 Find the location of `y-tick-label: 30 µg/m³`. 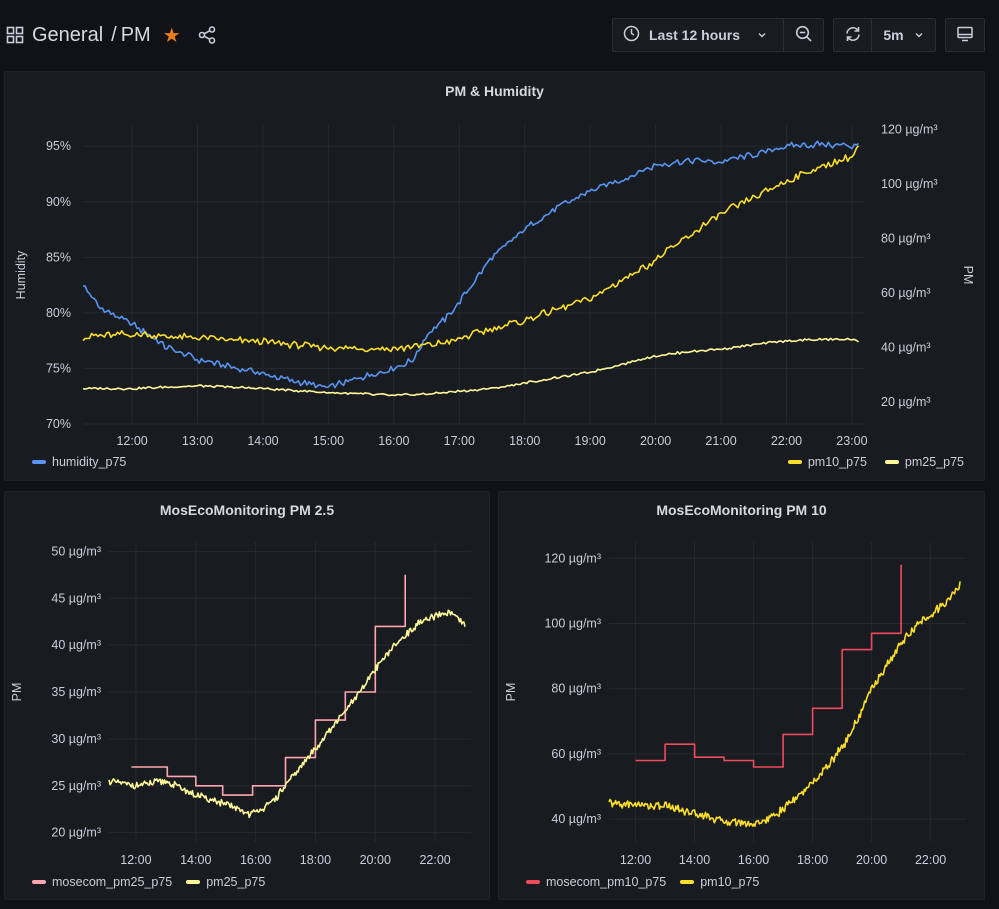

y-tick-label: 30 µg/m³ is located at coordinates (76, 739).